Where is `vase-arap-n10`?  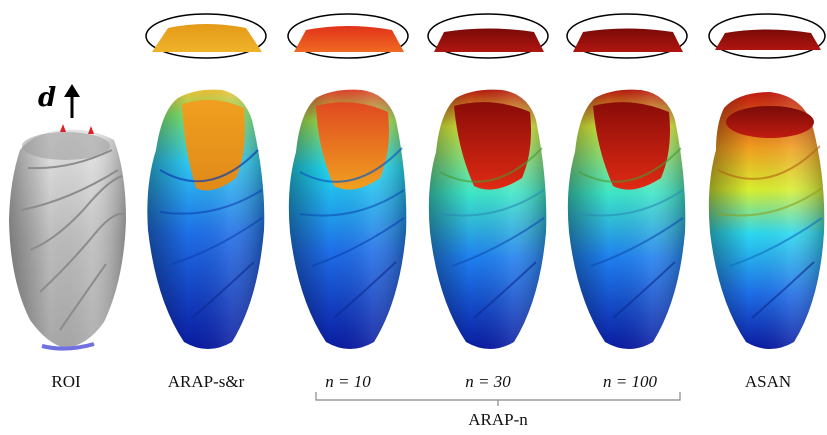 vase-arap-n10 is located at coordinates (347, 219).